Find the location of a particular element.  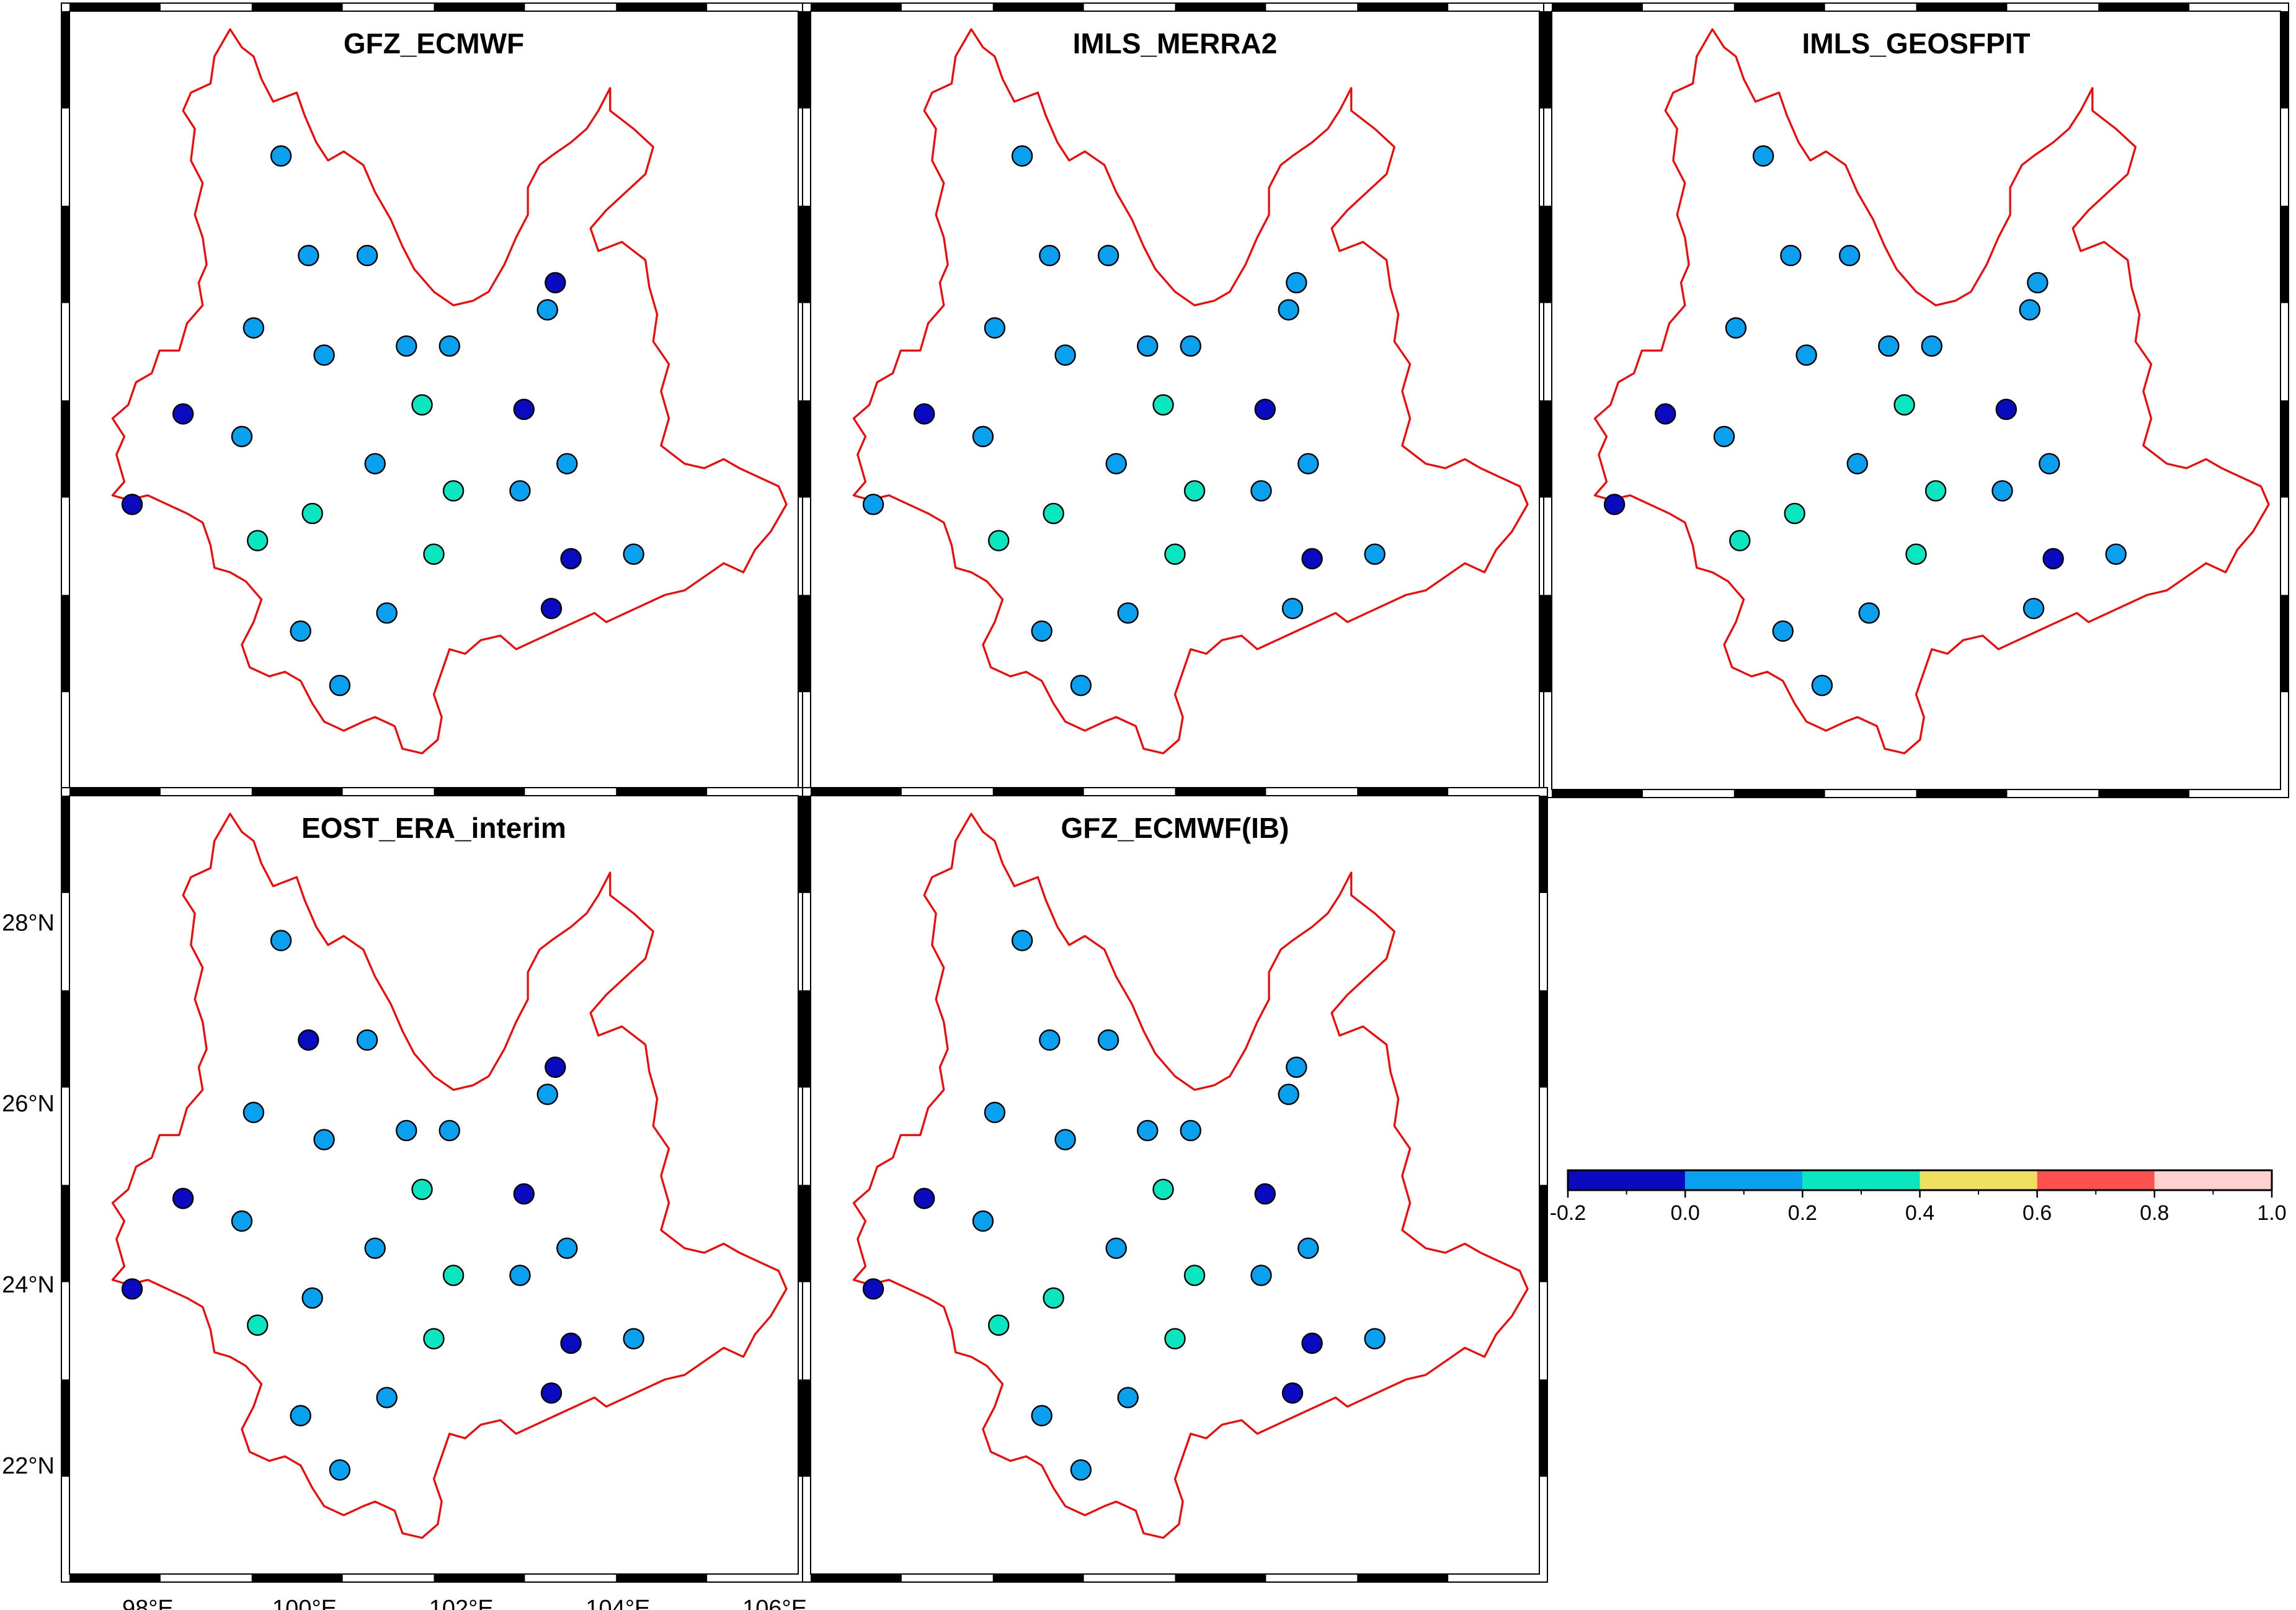

panel-title: IMLS_MERRA2 is located at coordinates (1175, 43).